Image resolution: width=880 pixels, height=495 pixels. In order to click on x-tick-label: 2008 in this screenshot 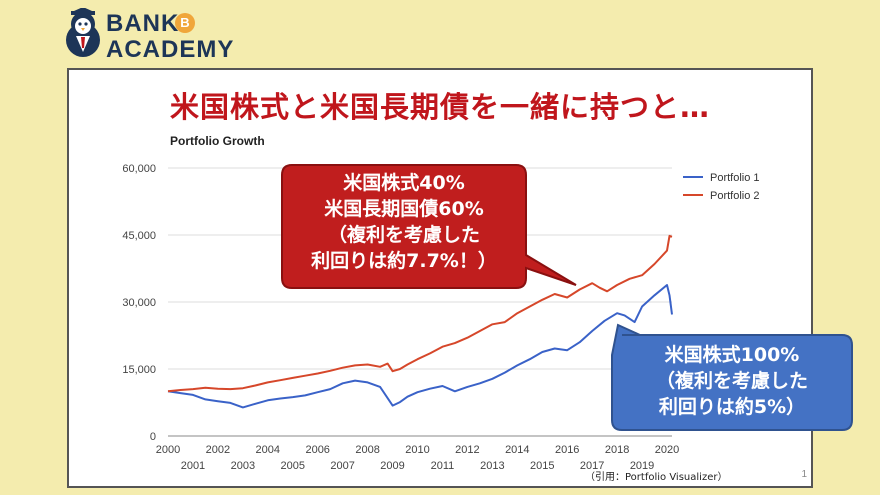, I will do `click(367, 450)`.